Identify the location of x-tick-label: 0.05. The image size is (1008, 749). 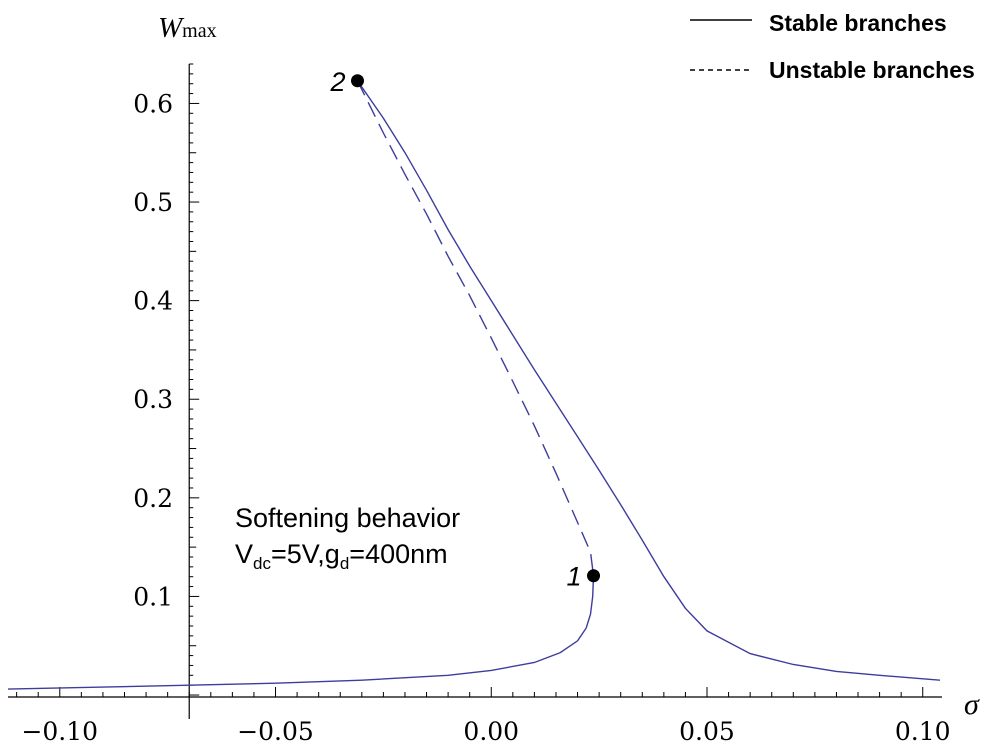
(707, 731).